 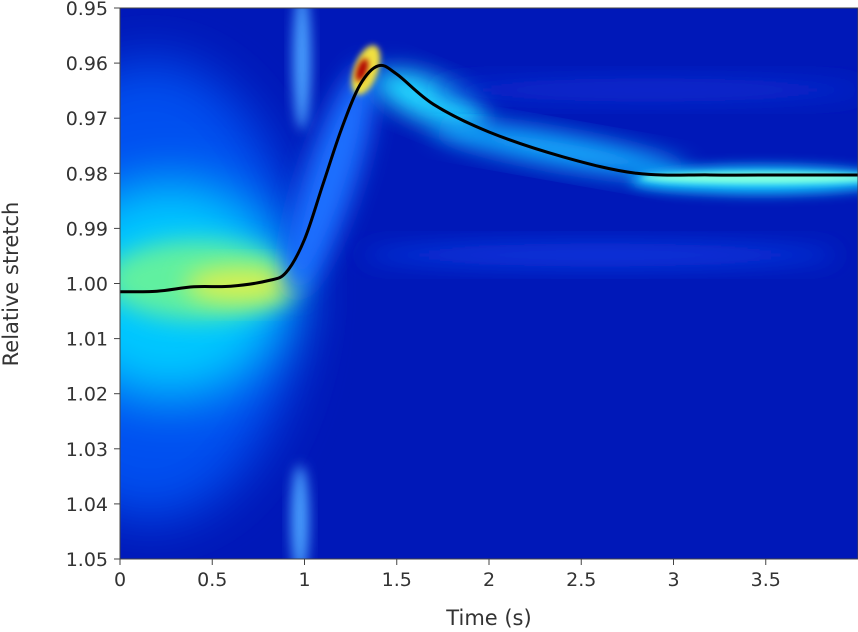 I want to click on x-tick-label: 2.5, so click(x=581, y=580).